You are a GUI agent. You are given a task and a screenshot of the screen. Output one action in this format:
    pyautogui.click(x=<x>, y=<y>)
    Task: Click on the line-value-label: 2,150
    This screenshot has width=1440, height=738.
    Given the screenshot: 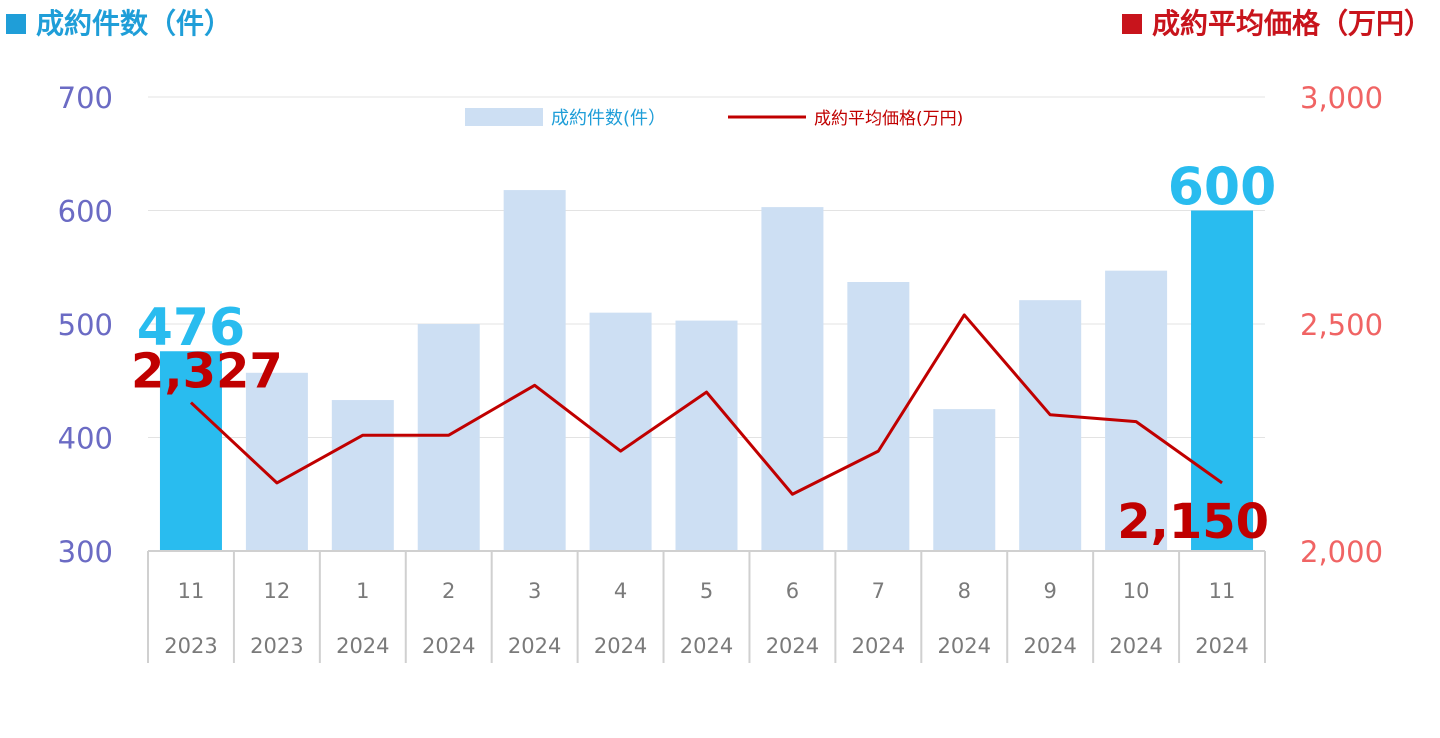 What is the action you would take?
    pyautogui.click(x=1193, y=522)
    